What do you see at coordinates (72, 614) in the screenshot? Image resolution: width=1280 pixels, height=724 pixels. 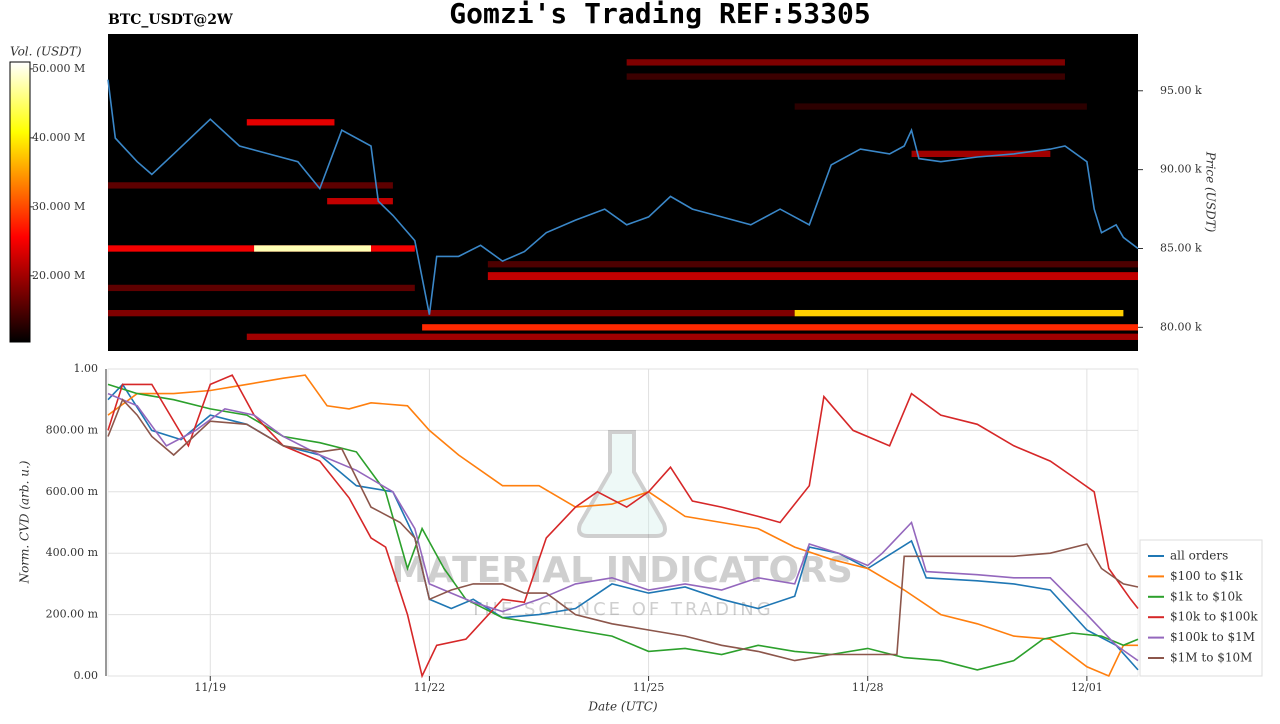 I see `y-tick-label: 200.00 m` at bounding box center [72, 614].